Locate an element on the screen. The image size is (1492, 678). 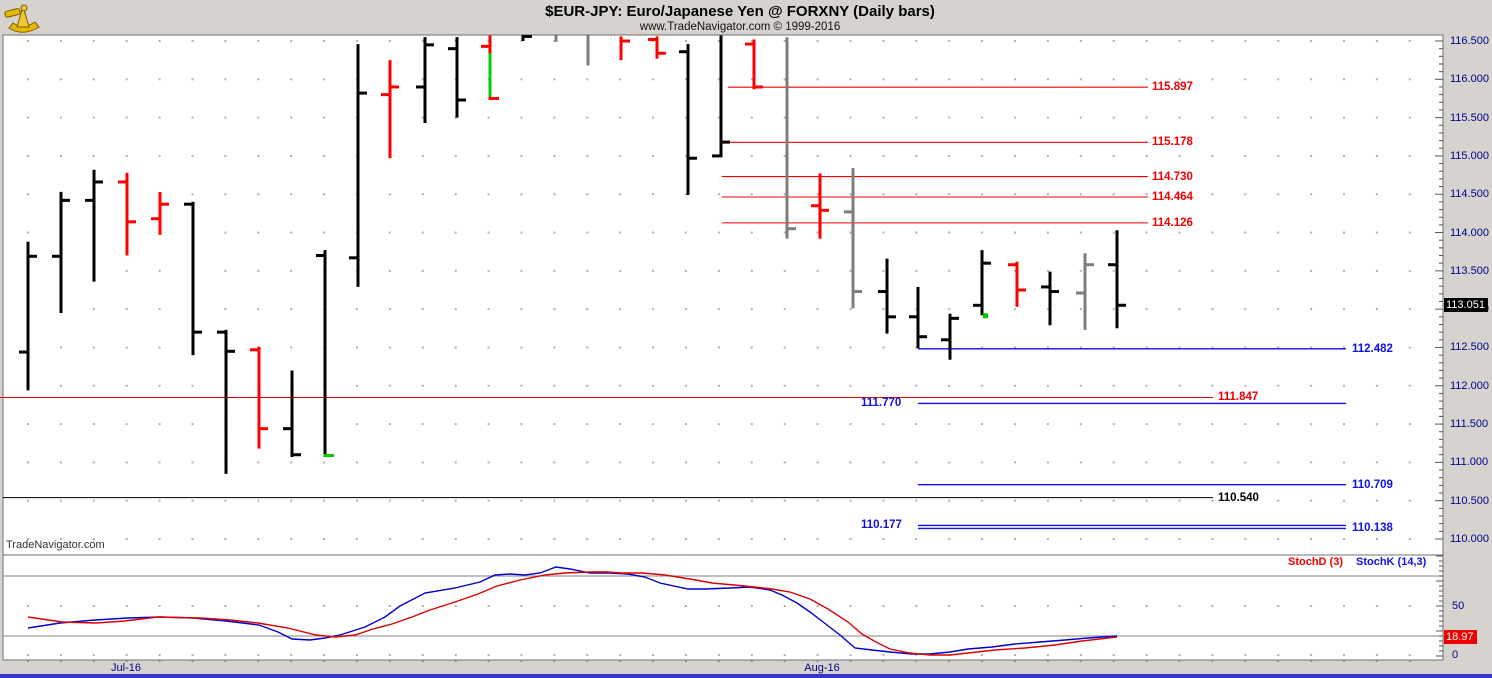
sextant-icon is located at coordinates (22, 18).